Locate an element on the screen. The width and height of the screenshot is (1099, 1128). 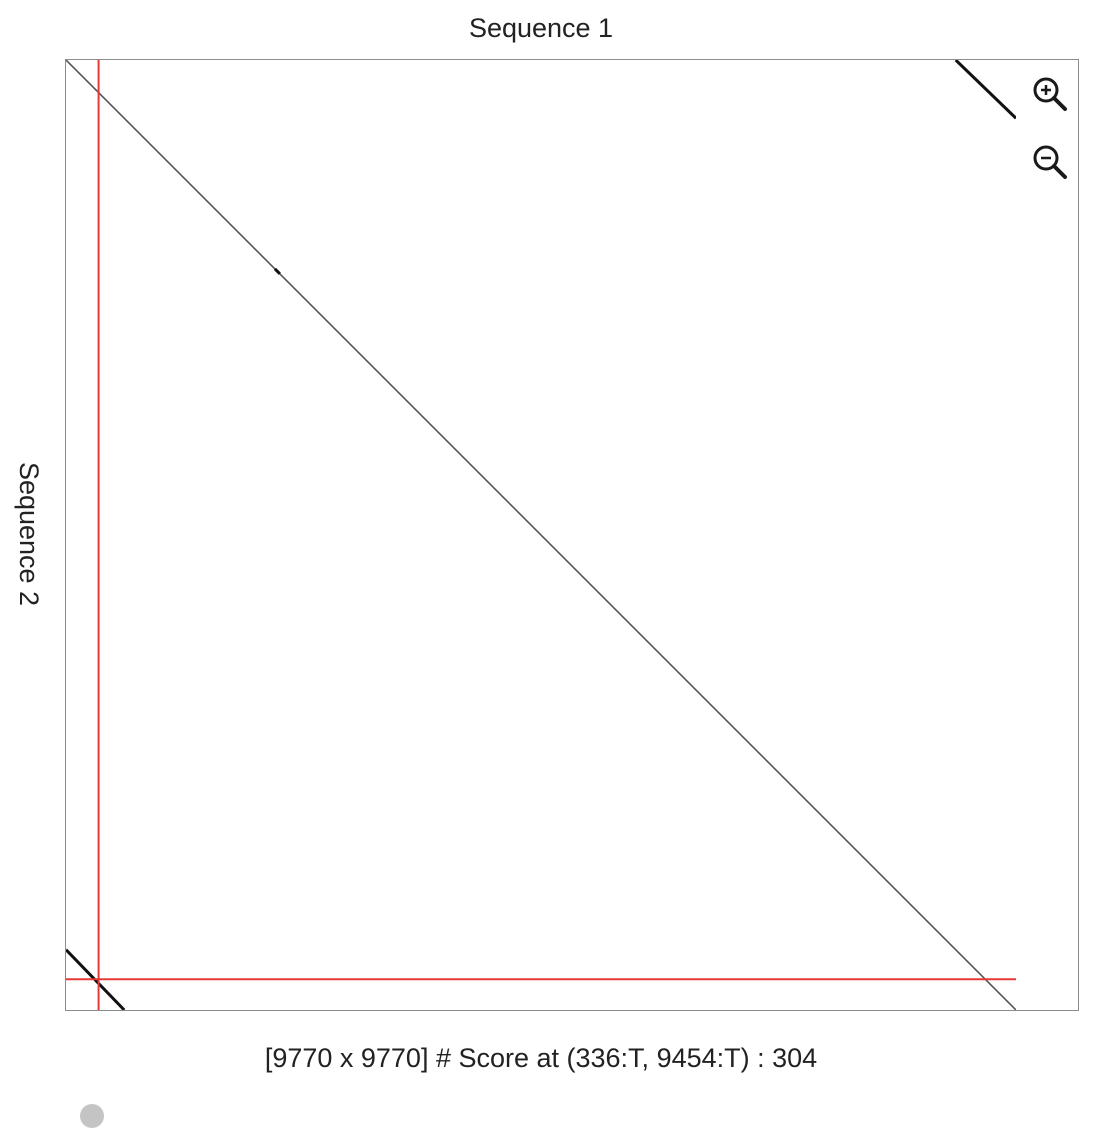
y-axis-label: Sequence 2 is located at coordinates (29, 534).